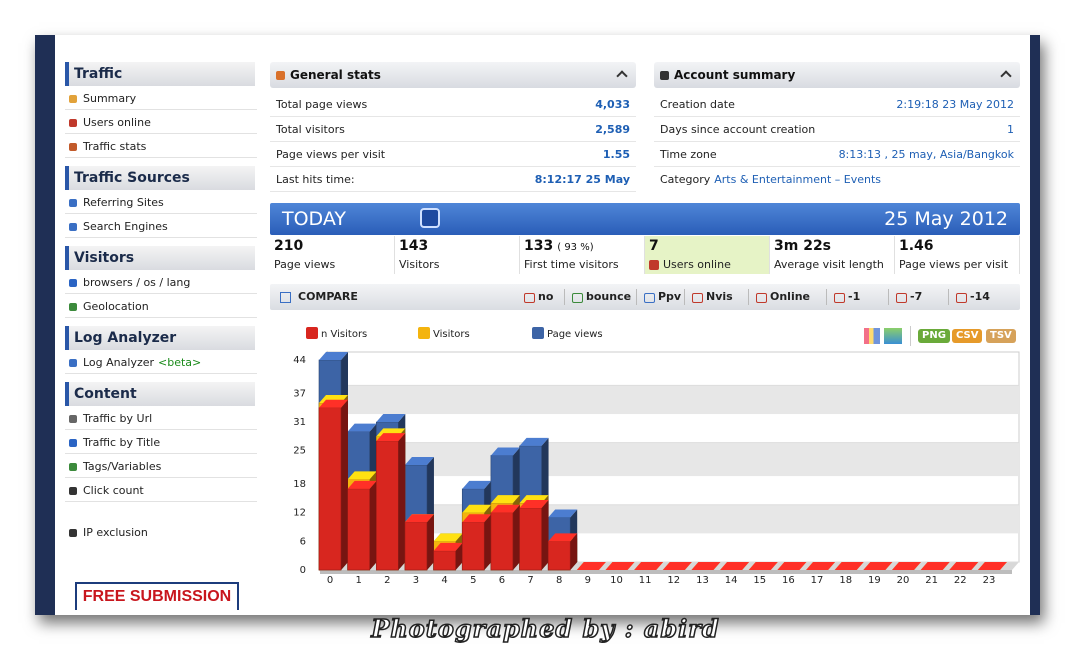  Describe the element at coordinates (545, 628) in the screenshot. I see `photo-caption: Photographed by : abird` at that location.